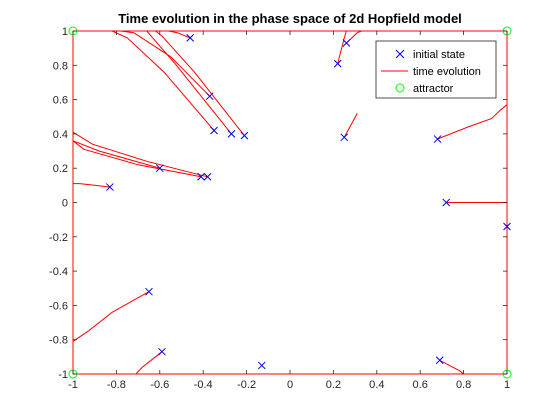 This screenshot has width=560, height=420. Describe the element at coordinates (65, 32) in the screenshot. I see `y-tick-label-10: 1` at that location.